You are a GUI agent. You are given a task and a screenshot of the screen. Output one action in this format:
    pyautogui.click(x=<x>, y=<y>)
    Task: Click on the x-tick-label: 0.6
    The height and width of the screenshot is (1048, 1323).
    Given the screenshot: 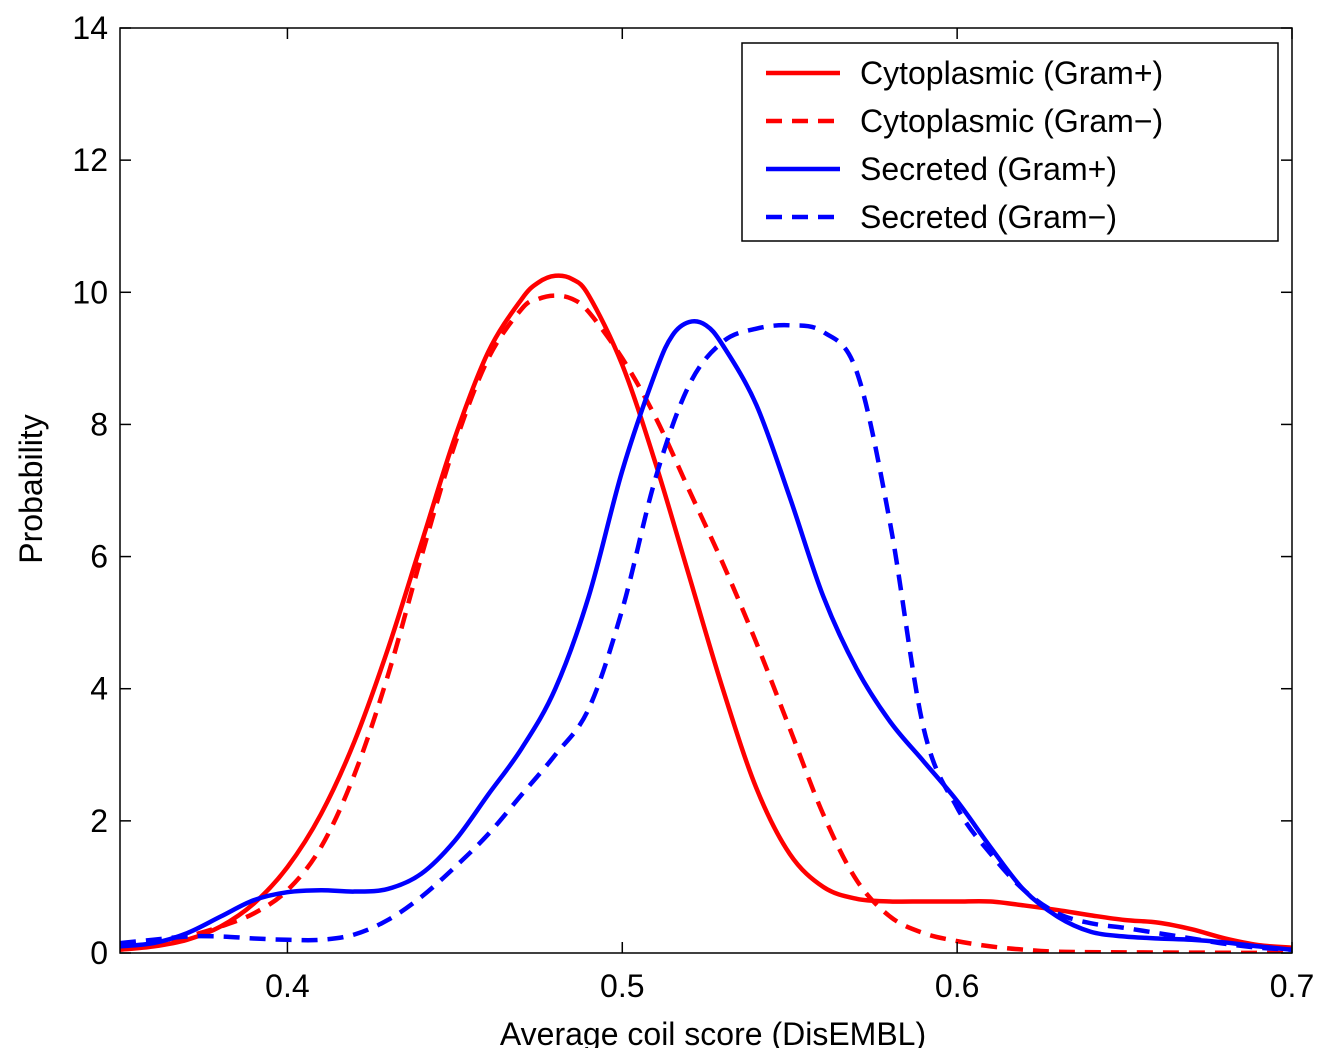 What is the action you would take?
    pyautogui.click(x=957, y=986)
    